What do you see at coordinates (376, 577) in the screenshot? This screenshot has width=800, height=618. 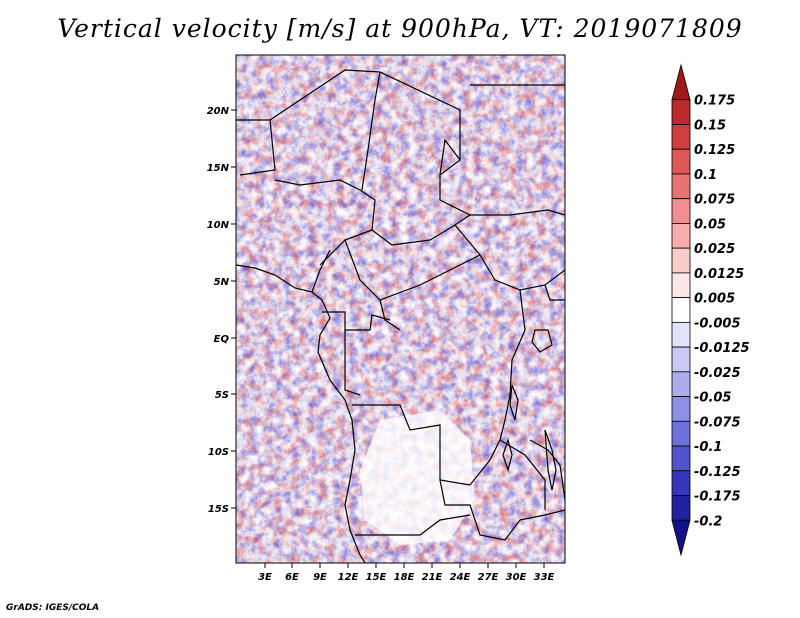 I see `lon-label: 15E` at bounding box center [376, 577].